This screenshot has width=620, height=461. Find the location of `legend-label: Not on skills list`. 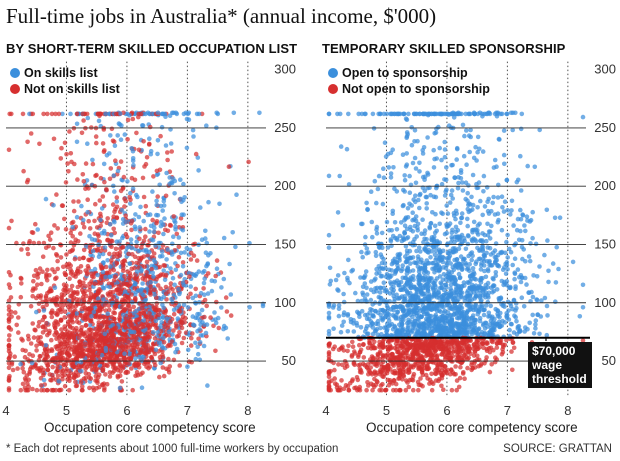

legend-label: Not on skills list is located at coordinates (72, 89).